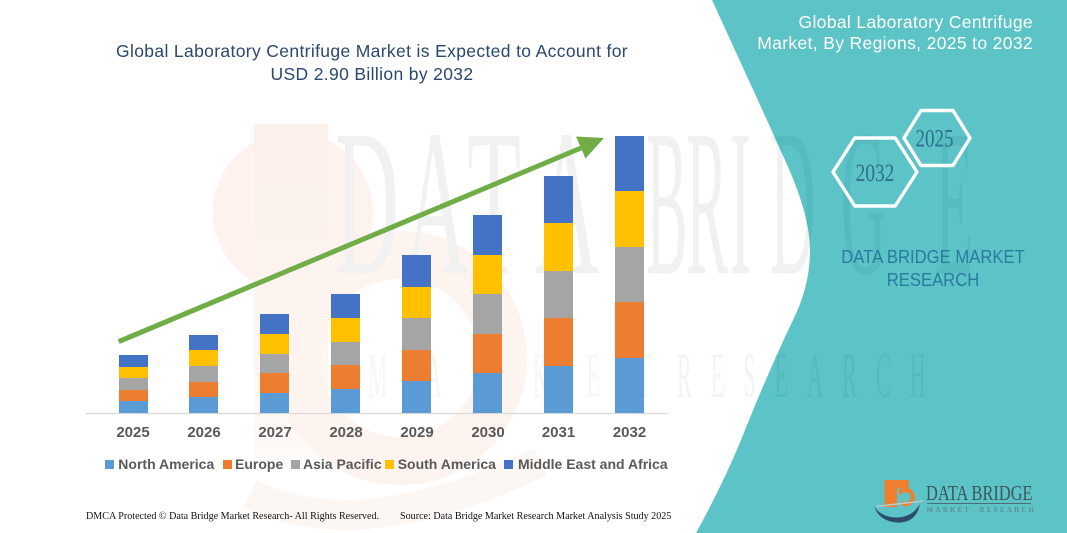 The image size is (1067, 533). What do you see at coordinates (935, 138) in the screenshot?
I see `svg-text: 2025` at bounding box center [935, 138].